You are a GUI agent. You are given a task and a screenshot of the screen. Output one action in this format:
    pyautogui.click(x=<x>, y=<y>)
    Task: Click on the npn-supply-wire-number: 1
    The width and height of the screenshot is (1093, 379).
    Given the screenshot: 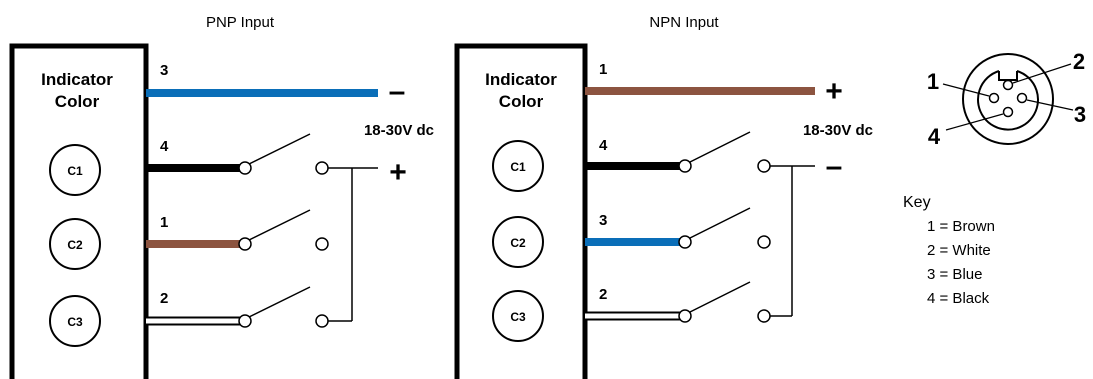 What is the action you would take?
    pyautogui.click(x=603, y=69)
    